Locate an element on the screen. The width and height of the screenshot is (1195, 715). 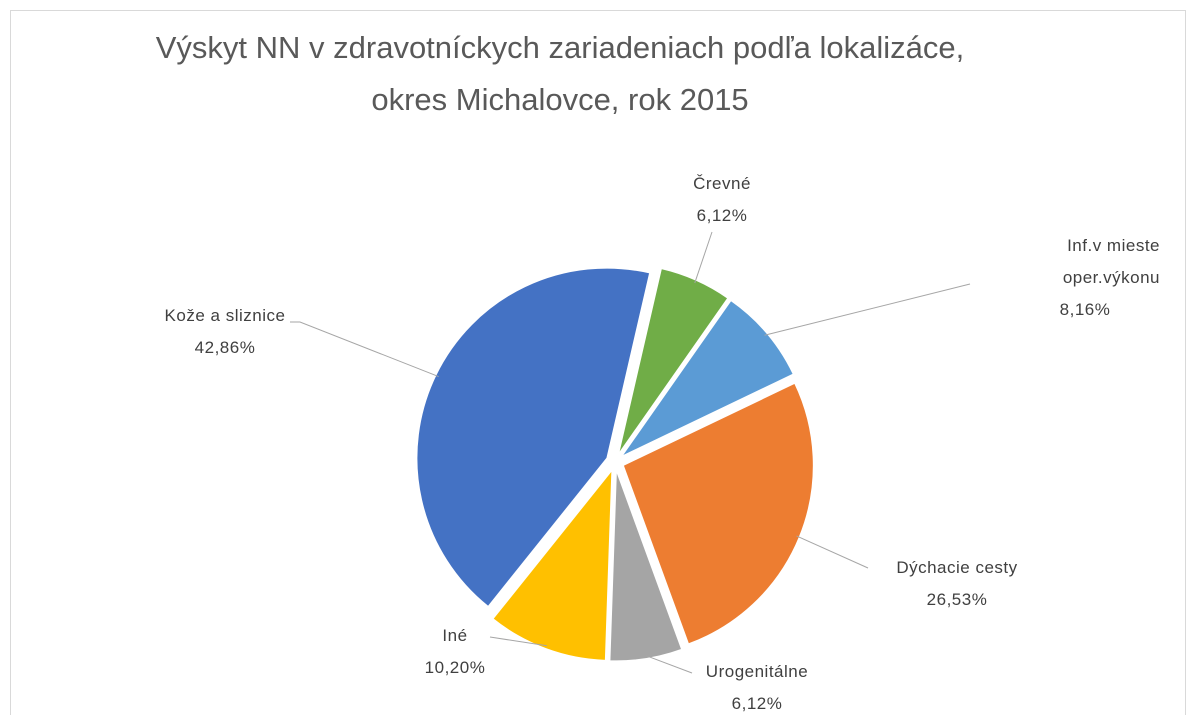
category-label: Iné is located at coordinates (455, 635).